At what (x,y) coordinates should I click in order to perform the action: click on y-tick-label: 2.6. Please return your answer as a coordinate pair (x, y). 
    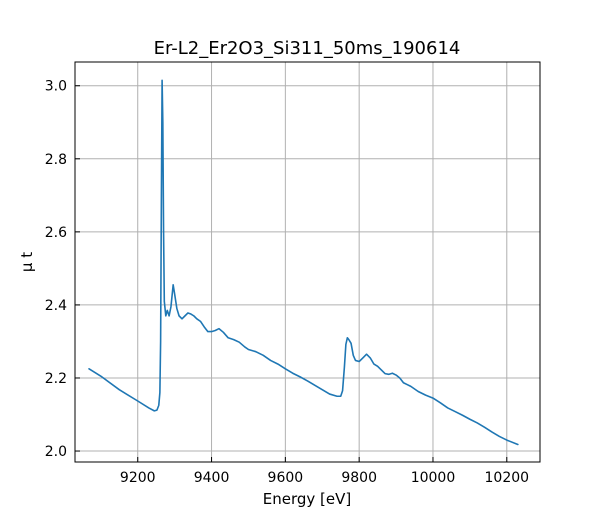
    Looking at the image, I should click on (56, 233).